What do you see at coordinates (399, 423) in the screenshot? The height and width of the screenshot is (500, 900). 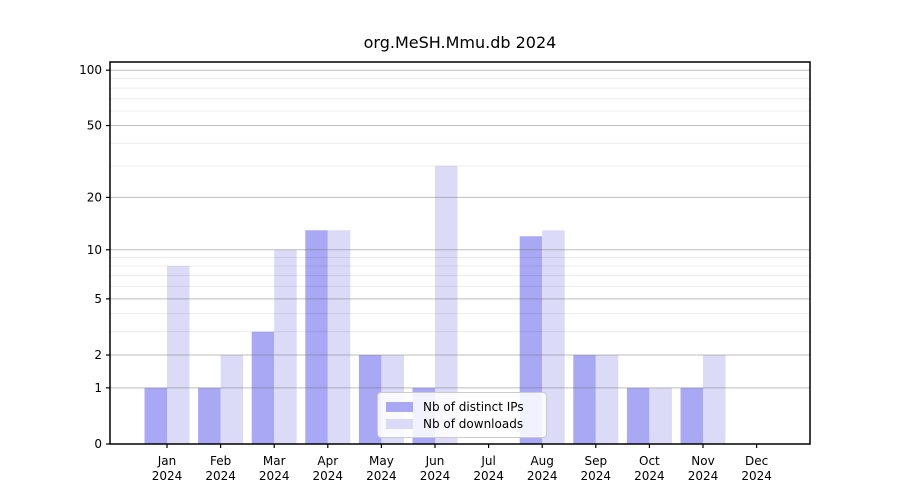 I see `legend-swatch-downloads` at bounding box center [399, 423].